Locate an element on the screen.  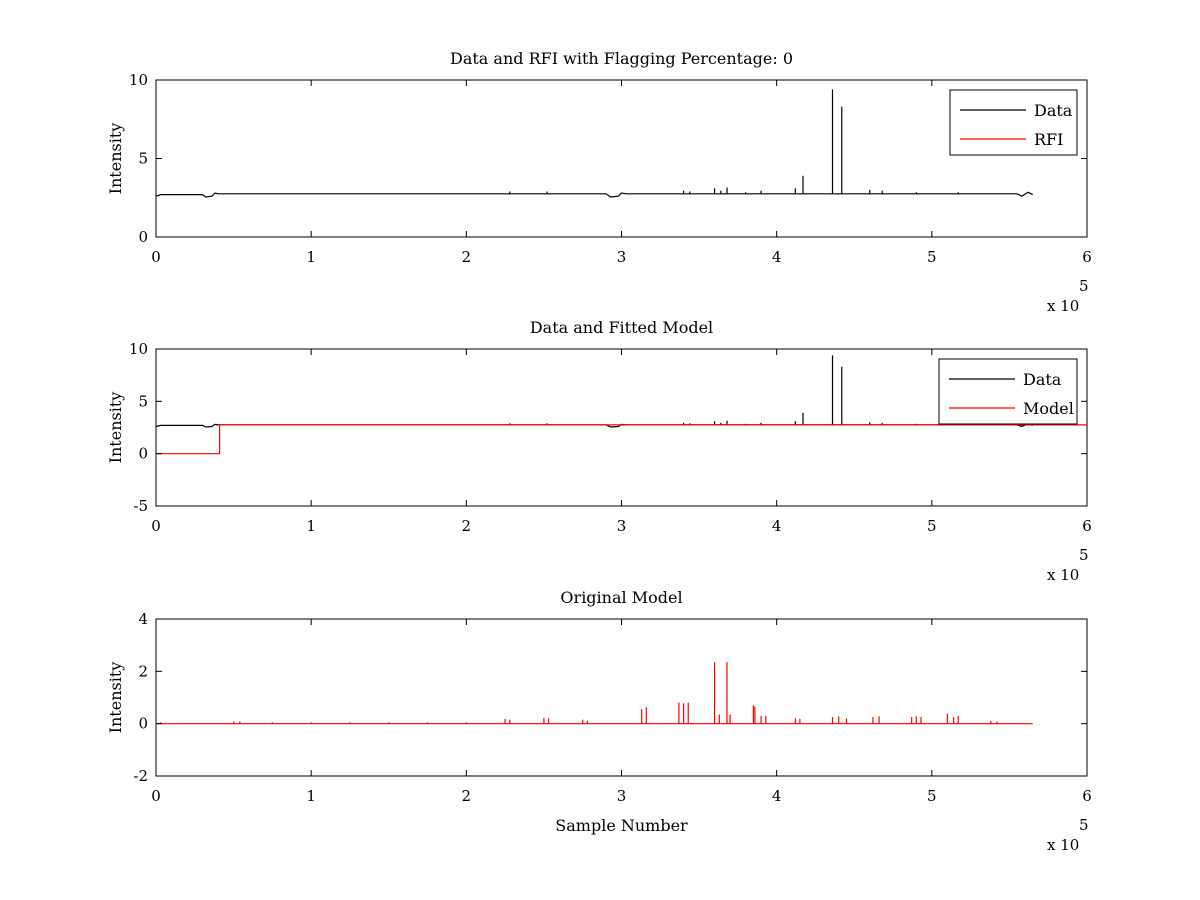
series-2-model is located at coordinates (621, 439).